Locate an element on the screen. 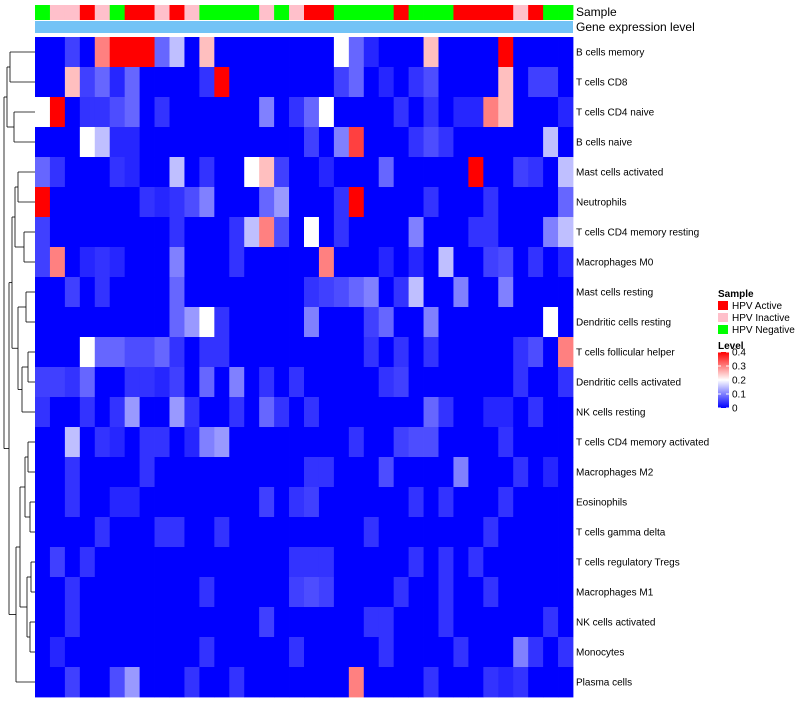 This screenshot has height=705, width=800. level-legend-title: Level is located at coordinates (731, 346).